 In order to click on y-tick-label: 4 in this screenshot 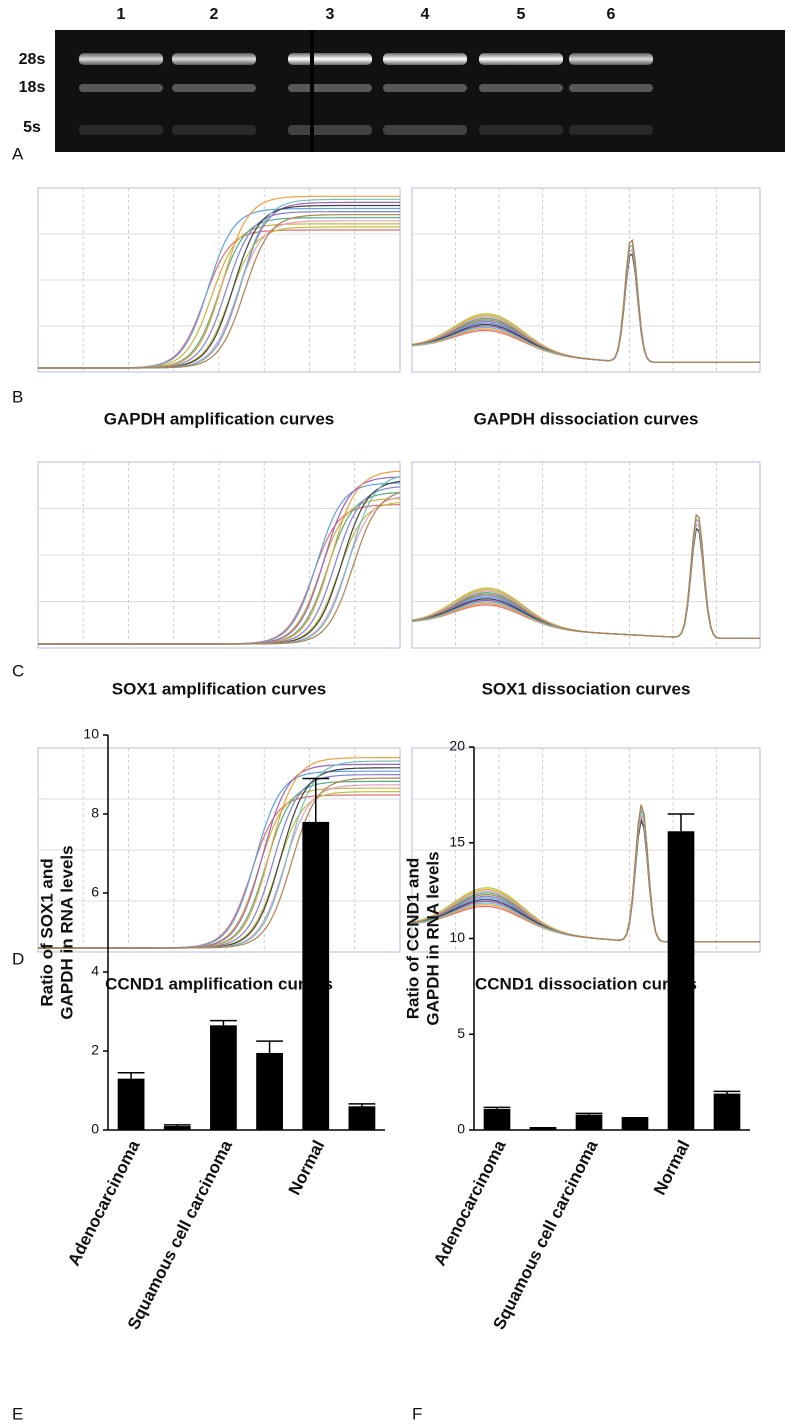, I will do `click(95, 971)`.